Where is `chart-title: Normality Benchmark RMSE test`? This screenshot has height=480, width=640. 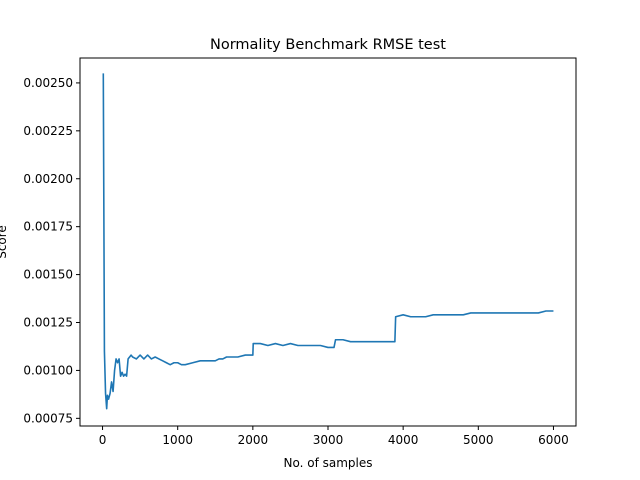 chart-title: Normality Benchmark RMSE test is located at coordinates (328, 45).